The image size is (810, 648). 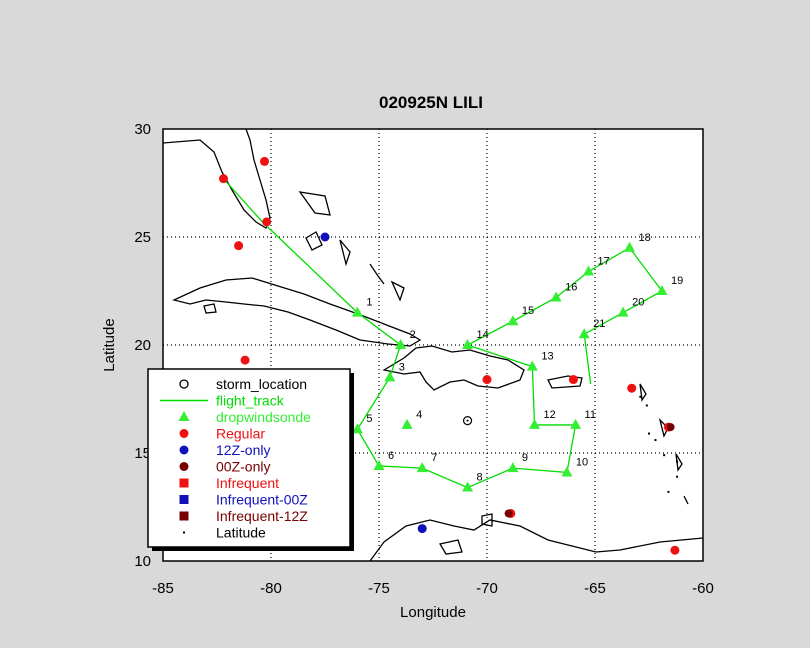 What do you see at coordinates (487, 588) in the screenshot?
I see `x-tick-label: -70` at bounding box center [487, 588].